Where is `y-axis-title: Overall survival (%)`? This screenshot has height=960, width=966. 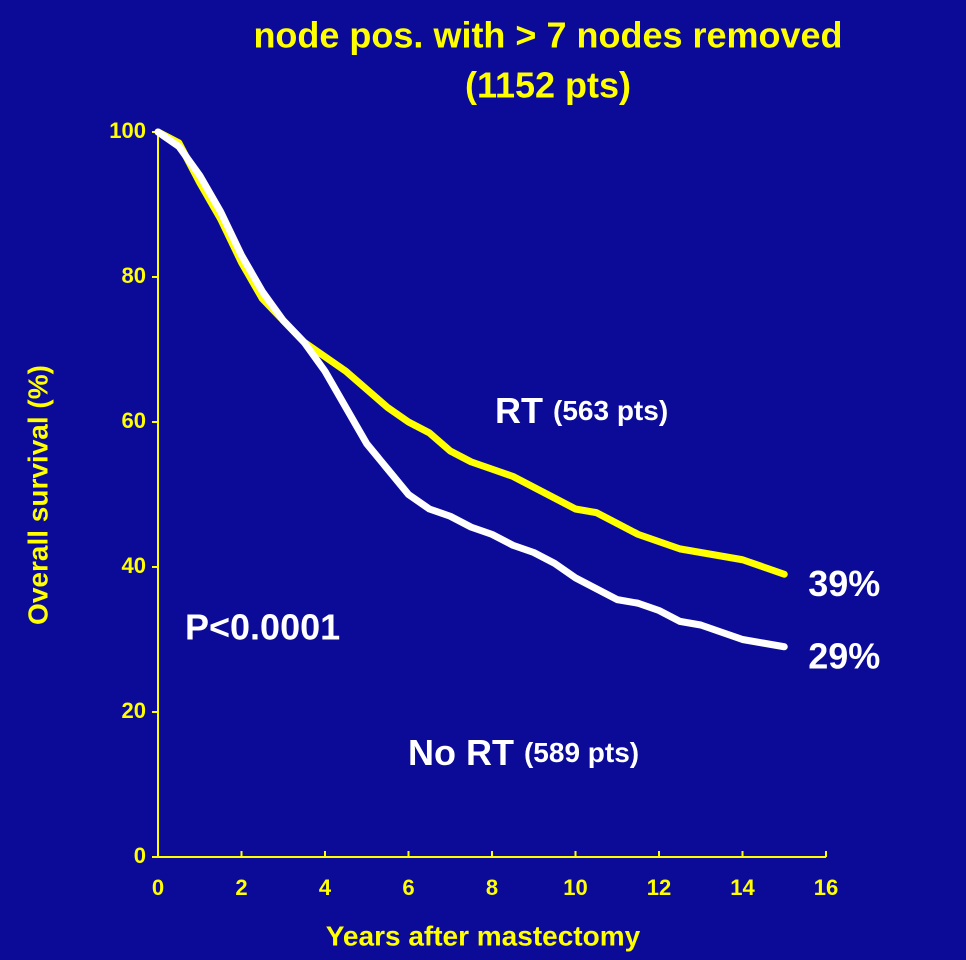 y-axis-title: Overall survival (%) is located at coordinates (37, 495).